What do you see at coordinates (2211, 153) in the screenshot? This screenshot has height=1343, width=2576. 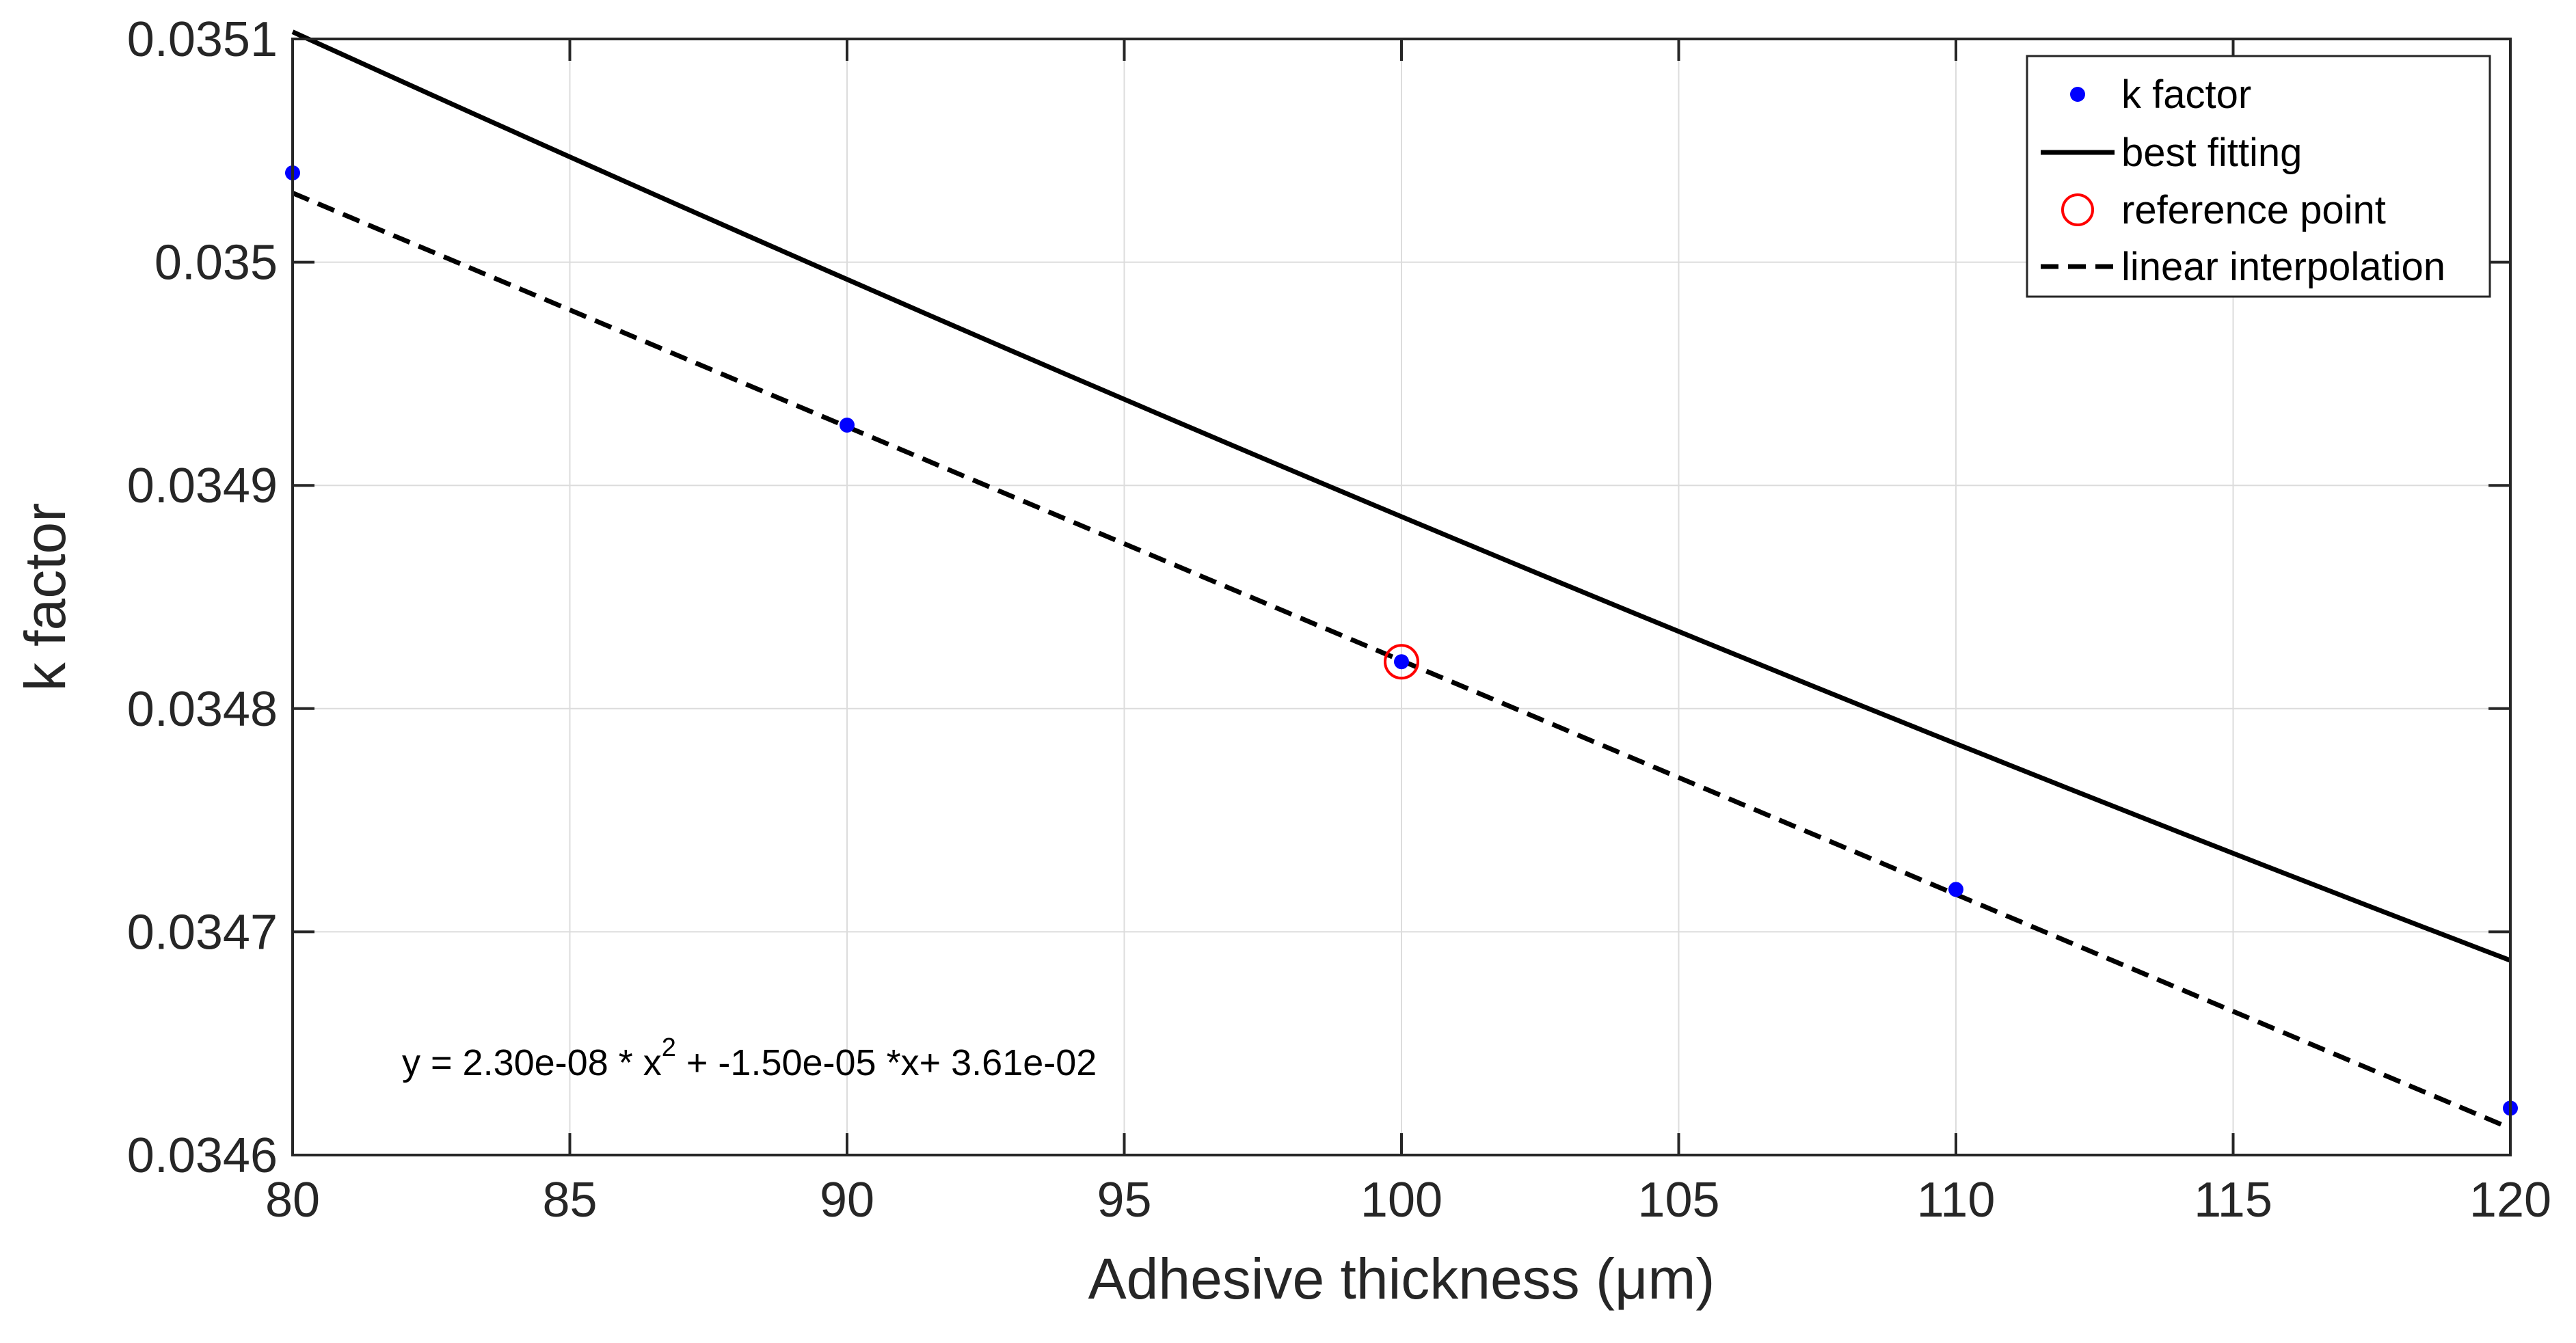 I see `legend-best-fitting-label: best fitting` at bounding box center [2211, 153].